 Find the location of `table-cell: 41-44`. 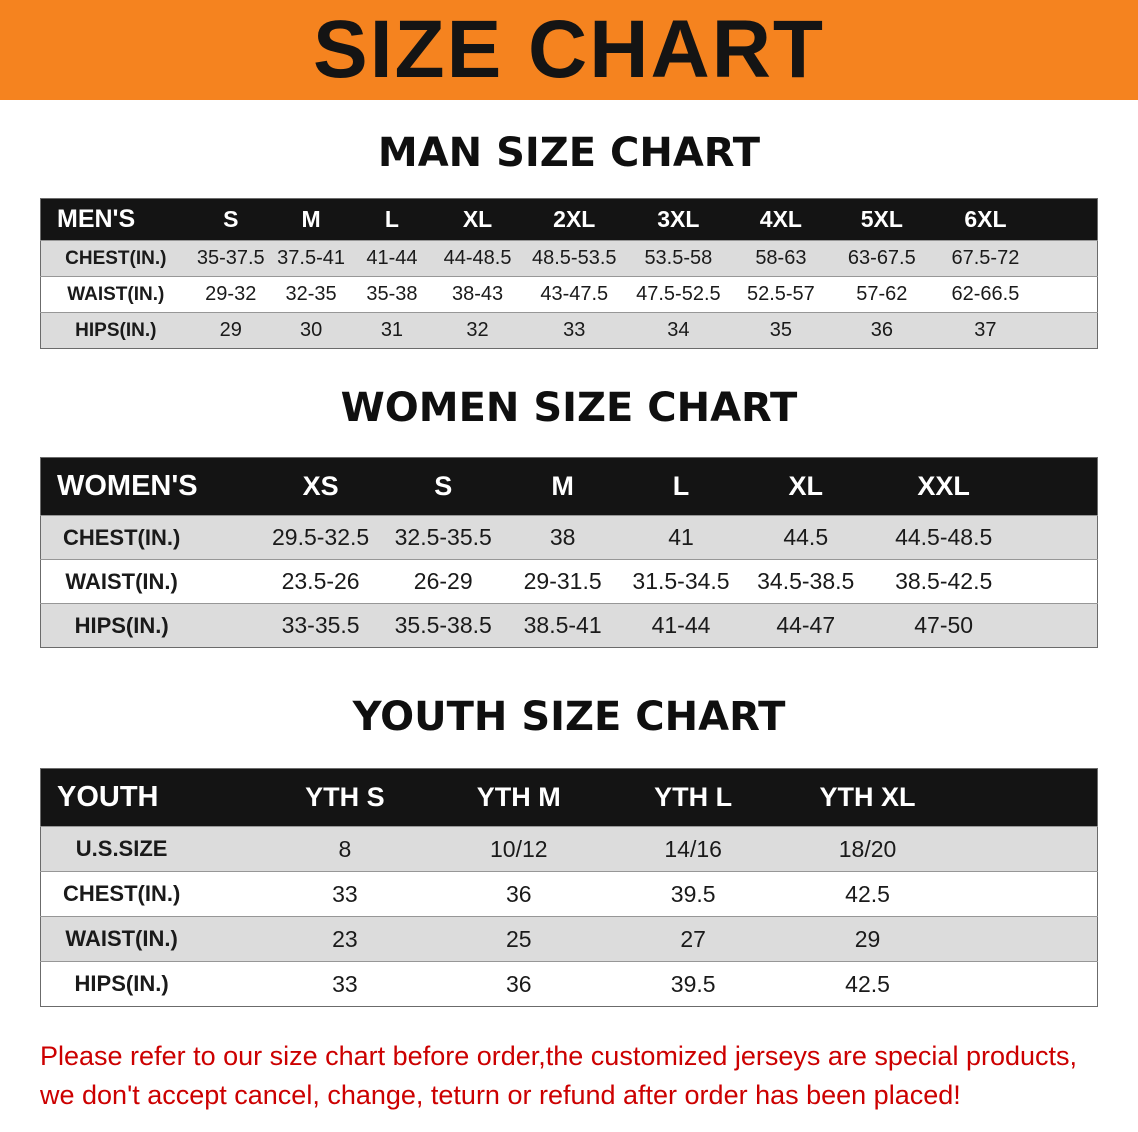

table-cell: 41-44 is located at coordinates (392, 258).